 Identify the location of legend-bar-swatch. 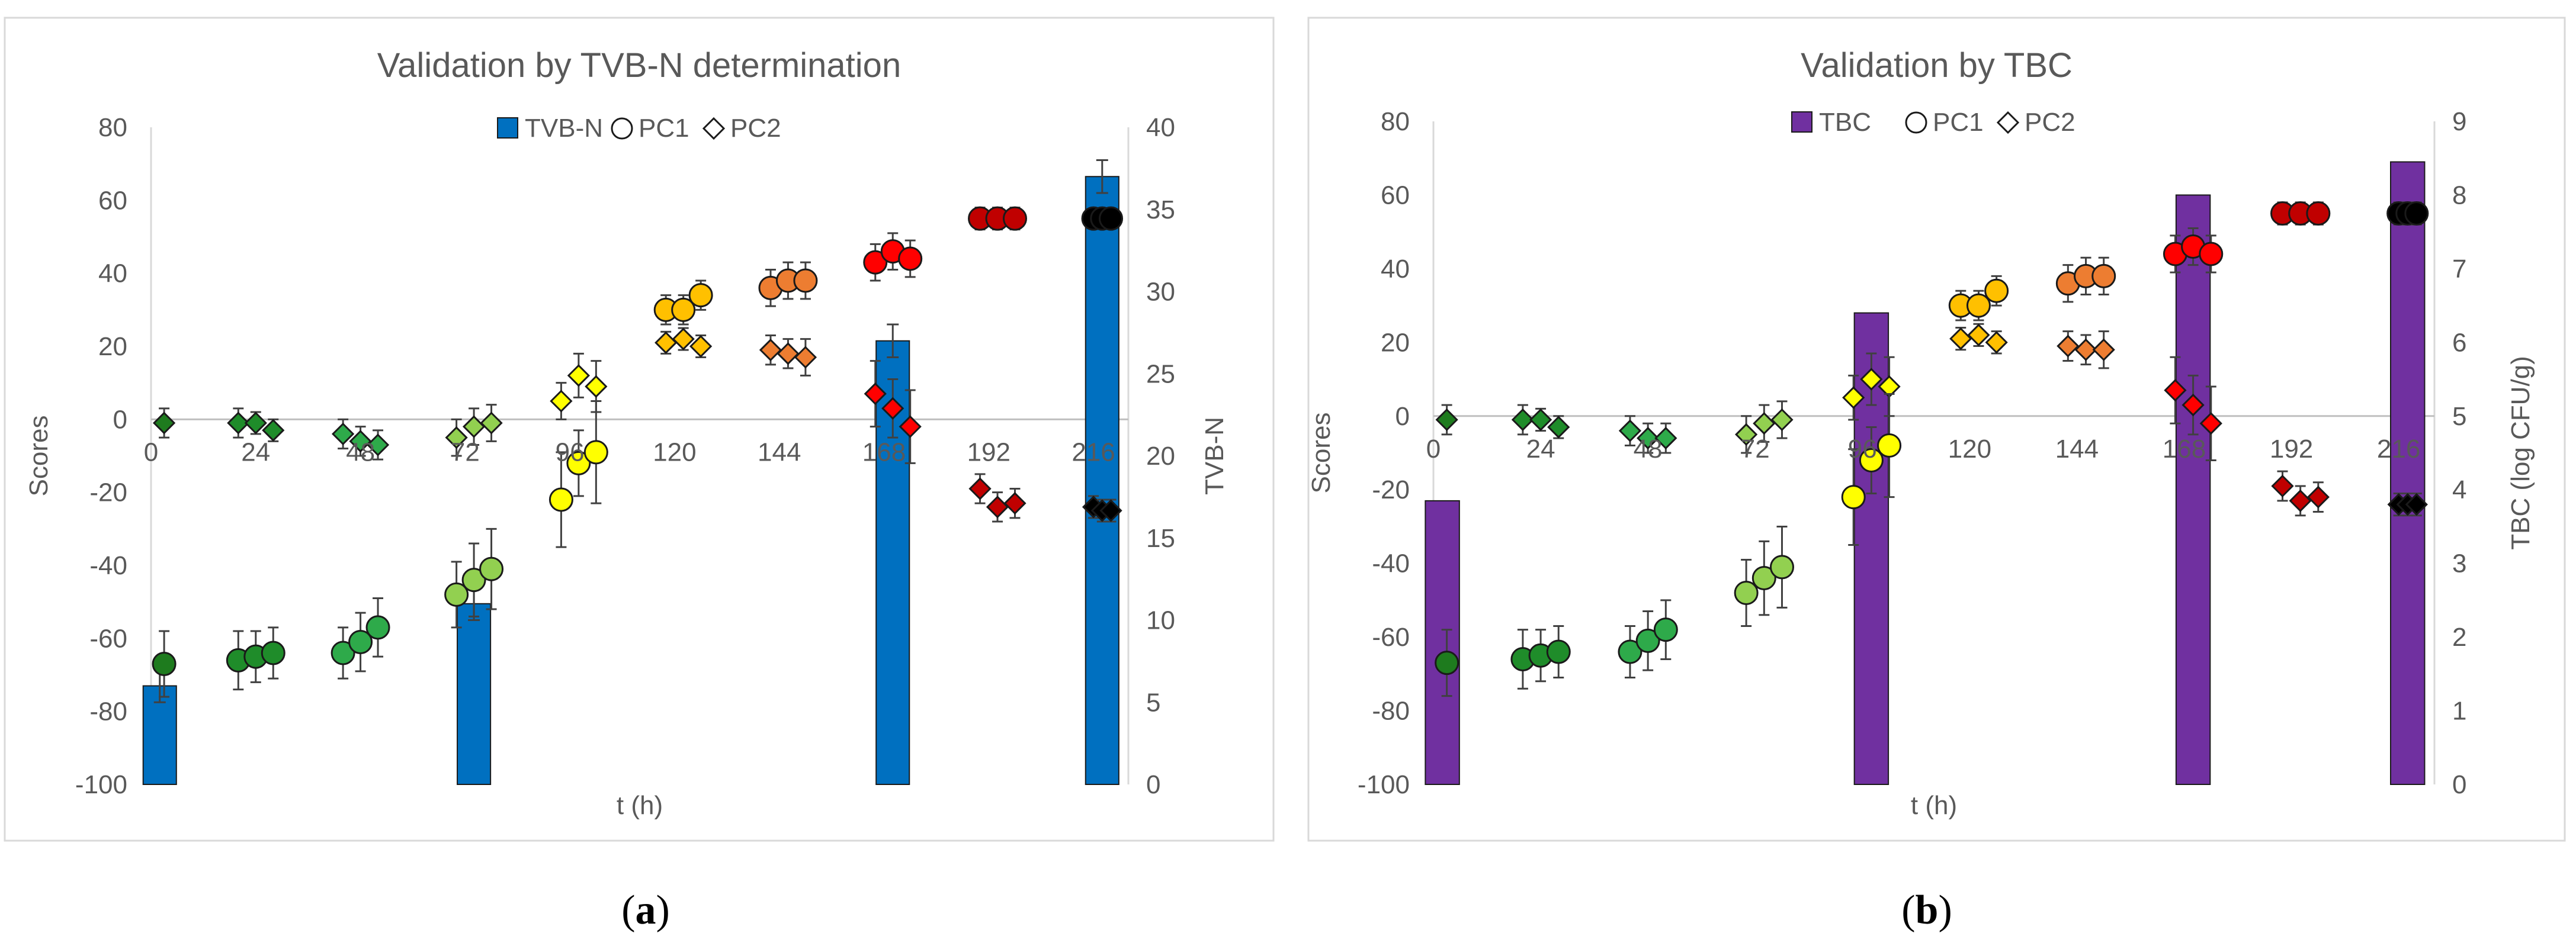
(507, 128).